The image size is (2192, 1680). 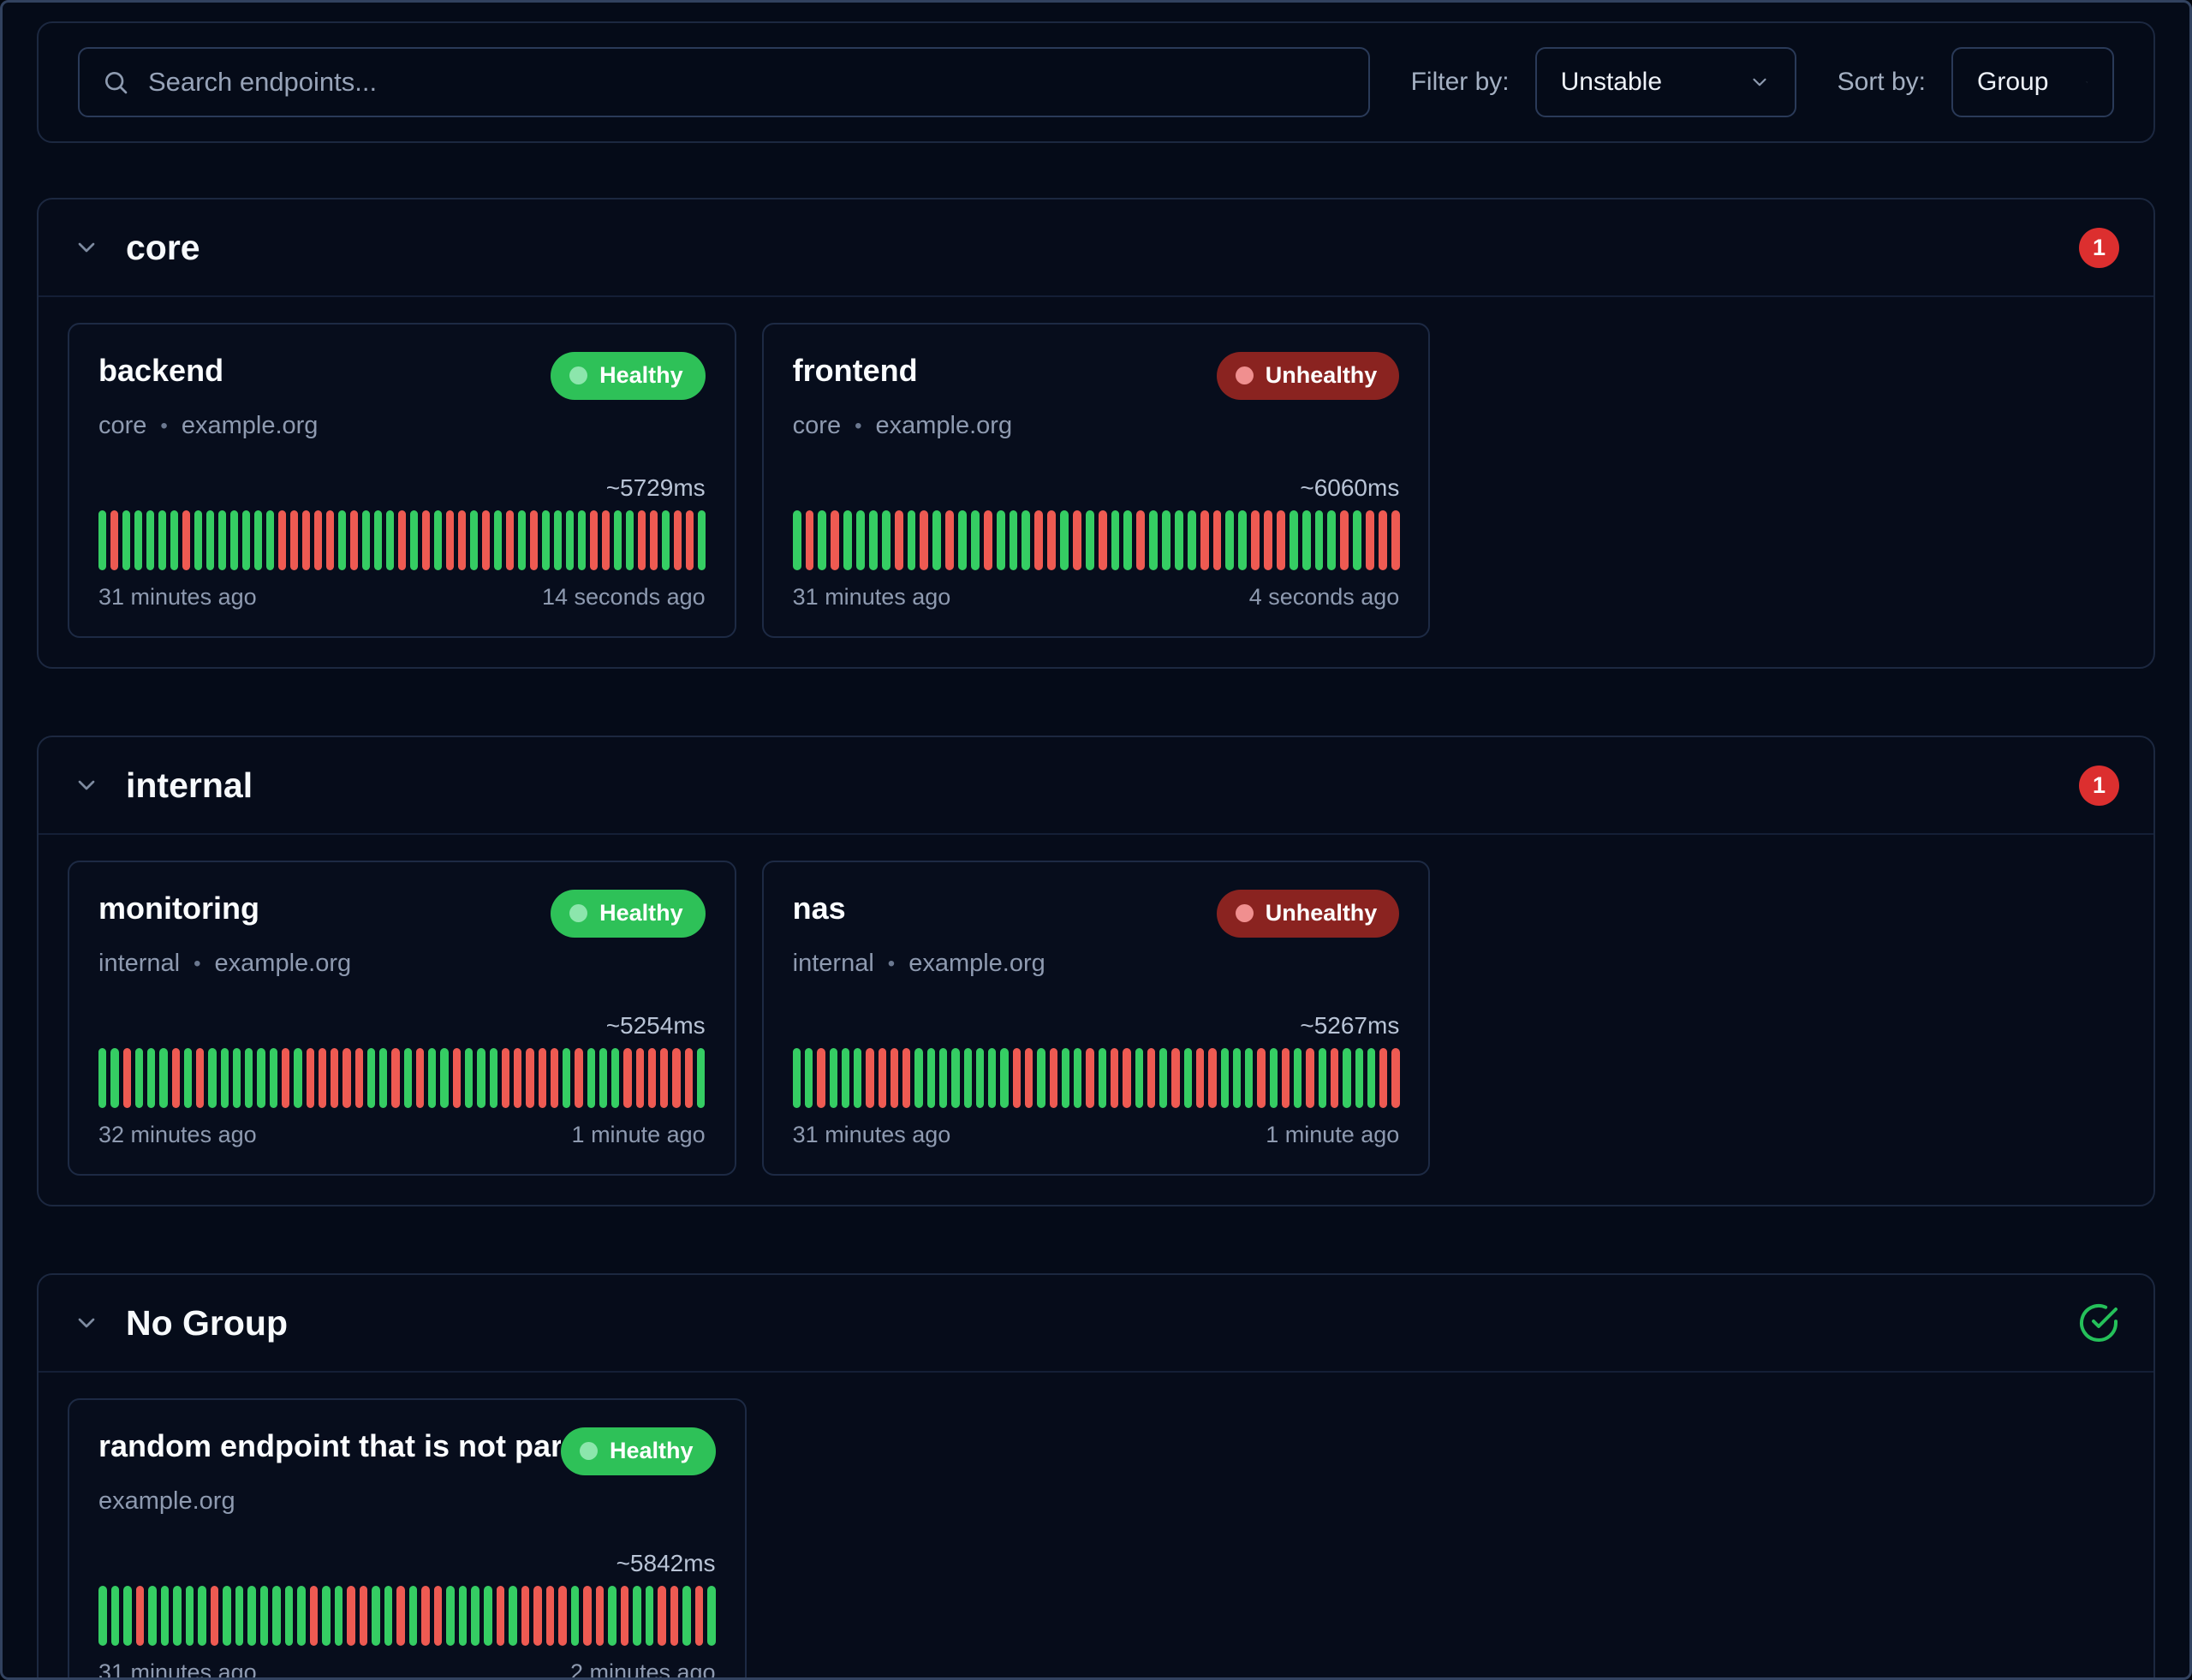 I want to click on group-header: No Group, so click(x=1096, y=1323).